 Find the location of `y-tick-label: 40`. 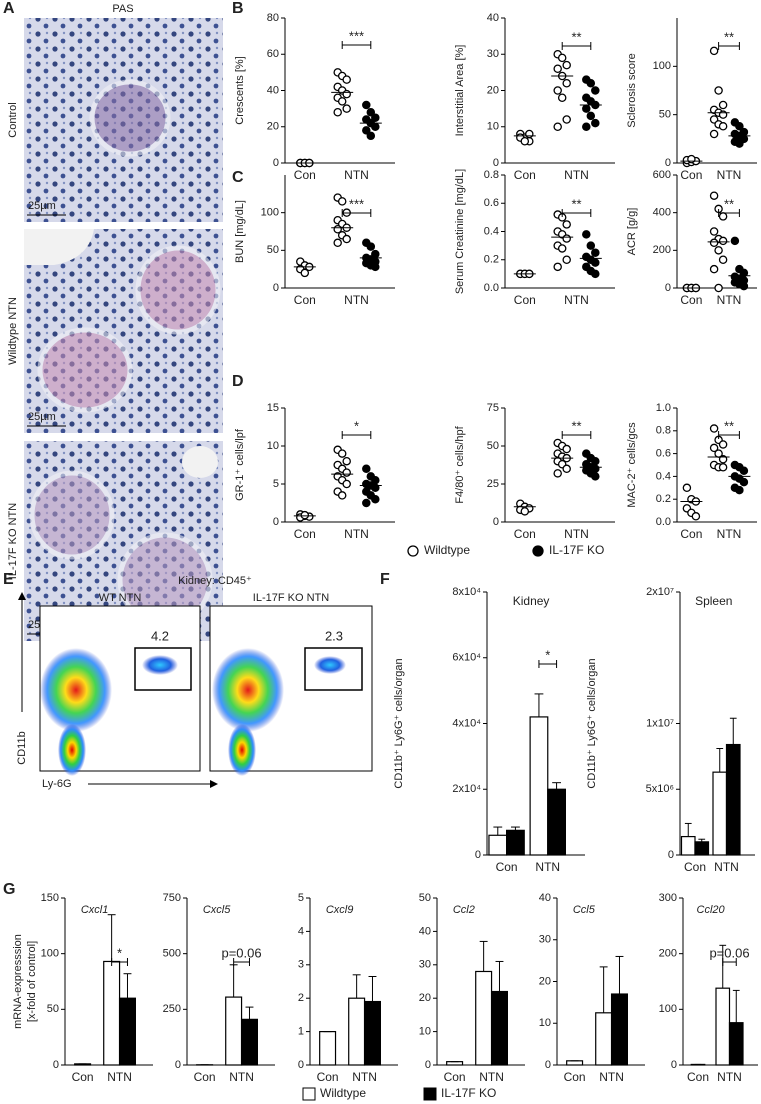

y-tick-label: 40 is located at coordinates (493, 18).